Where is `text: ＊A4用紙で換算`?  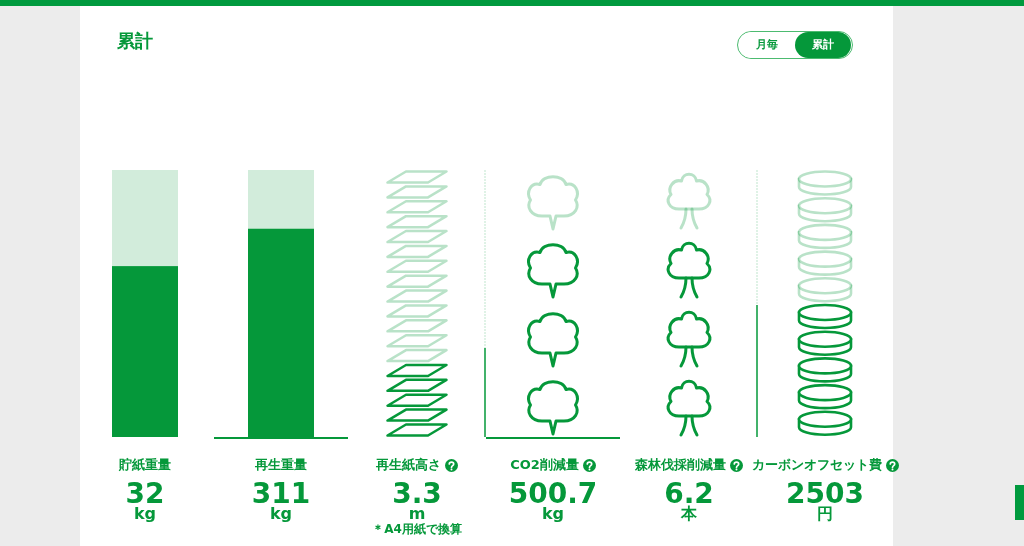 text: ＊A4用紙で換算 is located at coordinates (417, 529).